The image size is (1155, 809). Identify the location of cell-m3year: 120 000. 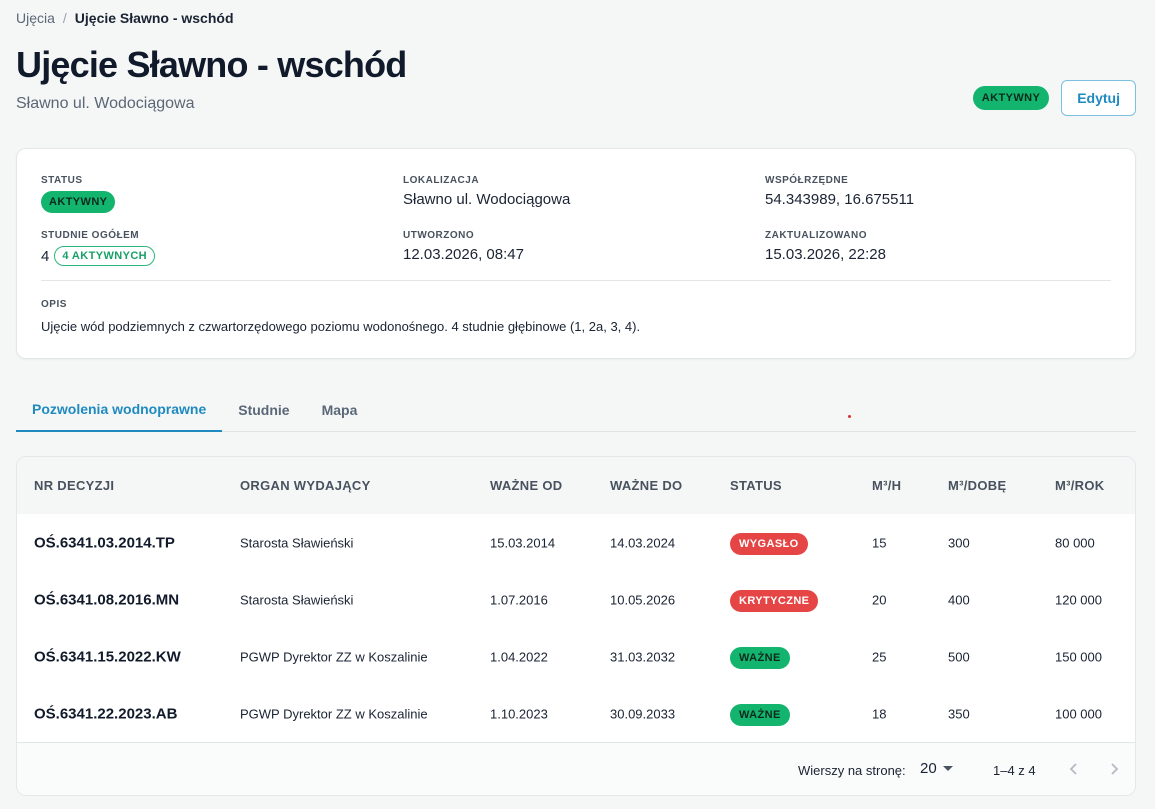
(1078, 599).